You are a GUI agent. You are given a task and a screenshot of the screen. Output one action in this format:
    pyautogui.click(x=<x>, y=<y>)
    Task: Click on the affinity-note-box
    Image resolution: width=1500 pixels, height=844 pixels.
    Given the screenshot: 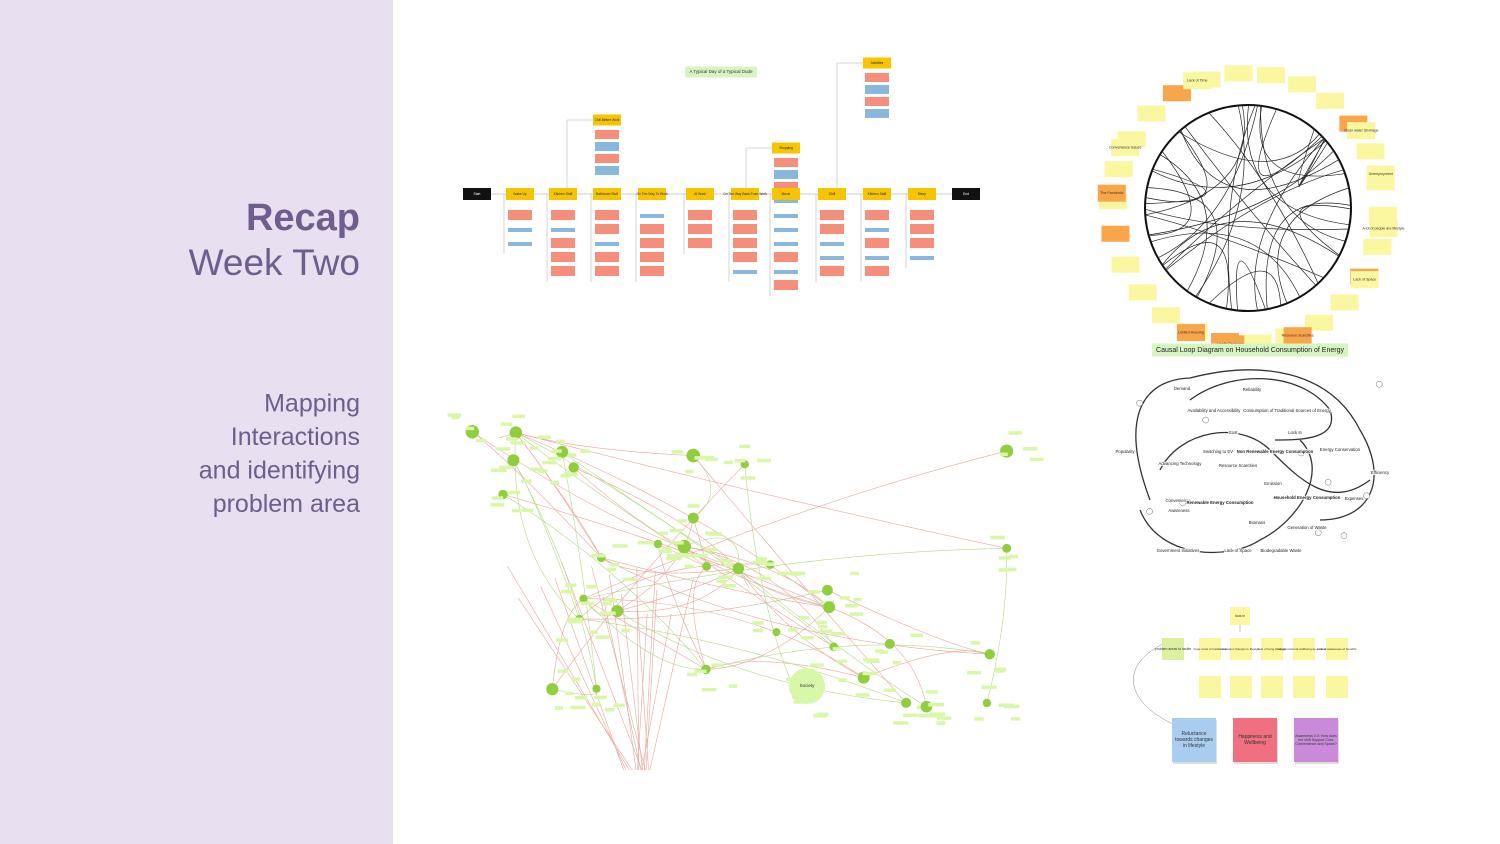 What is the action you would take?
    pyautogui.click(x=1304, y=649)
    